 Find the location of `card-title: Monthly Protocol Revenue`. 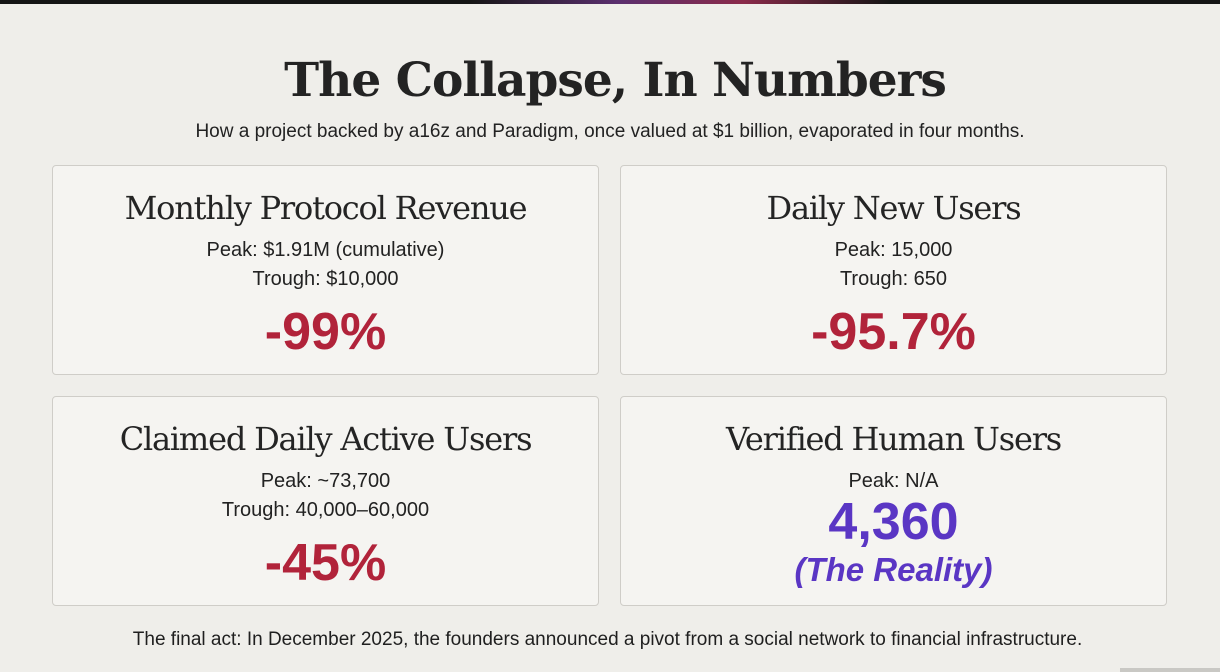

card-title: Monthly Protocol Revenue is located at coordinates (326, 208).